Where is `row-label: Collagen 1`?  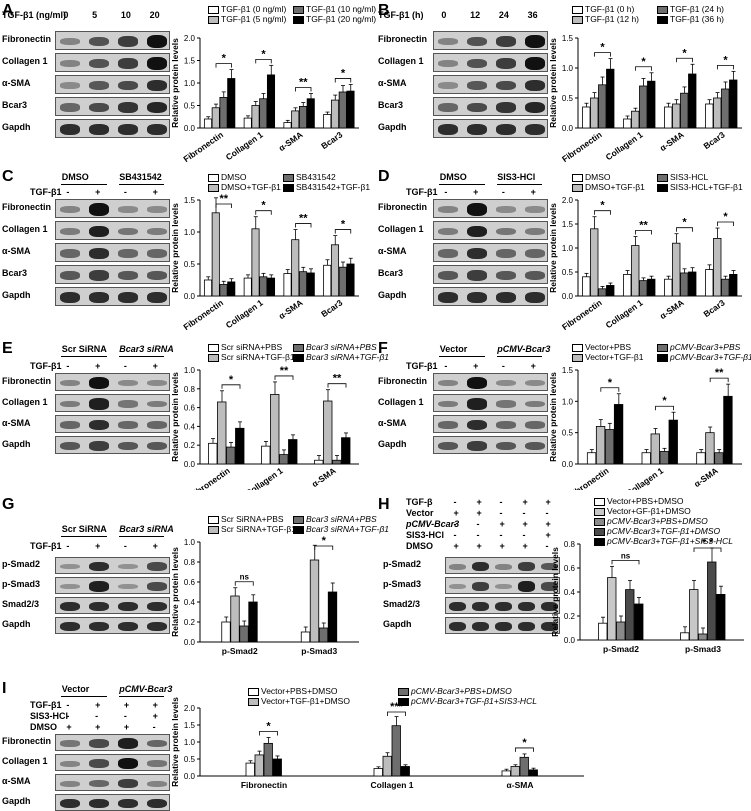
row-label: Collagen 1 is located at coordinates (25, 229).